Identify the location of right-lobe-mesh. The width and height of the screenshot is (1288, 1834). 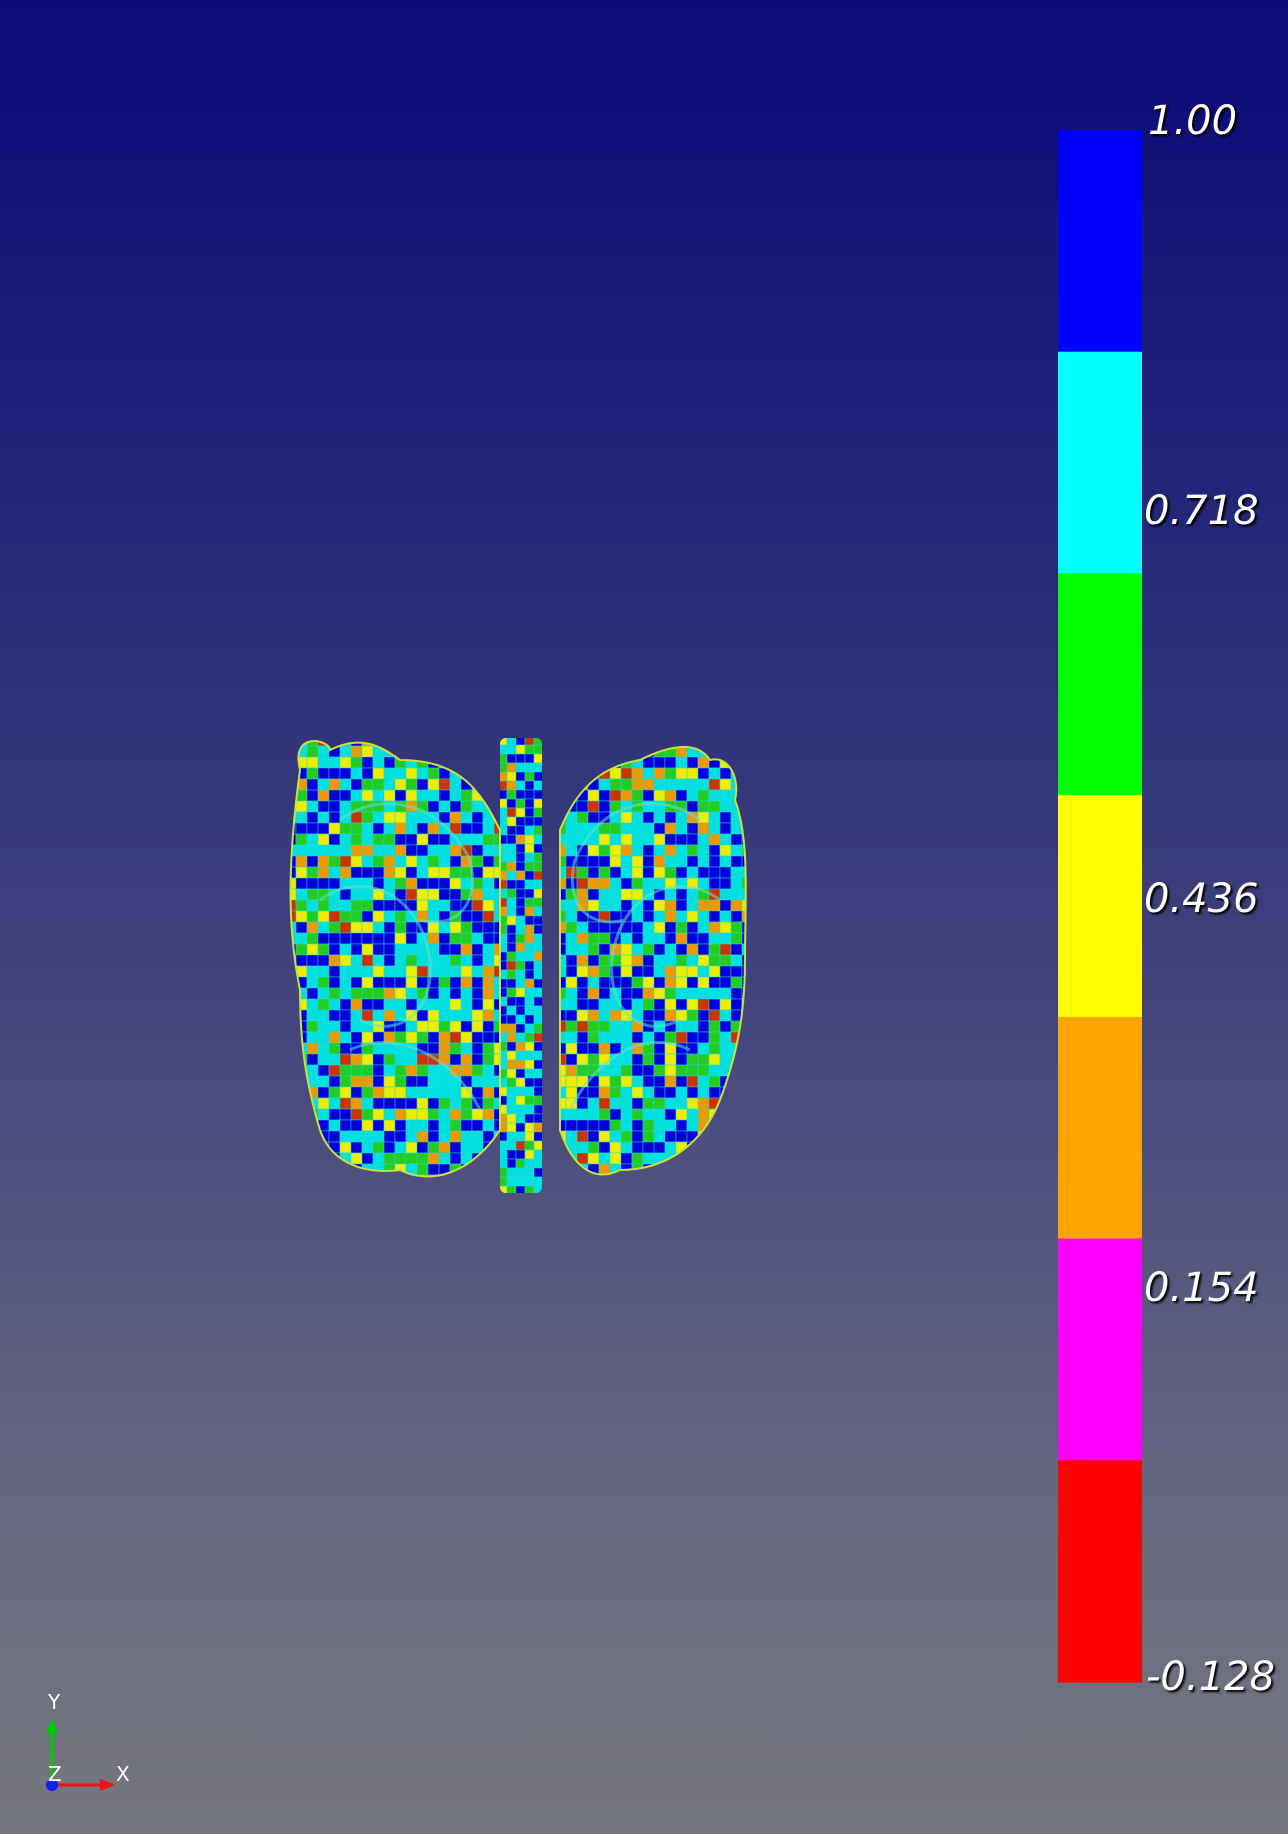
(653, 960).